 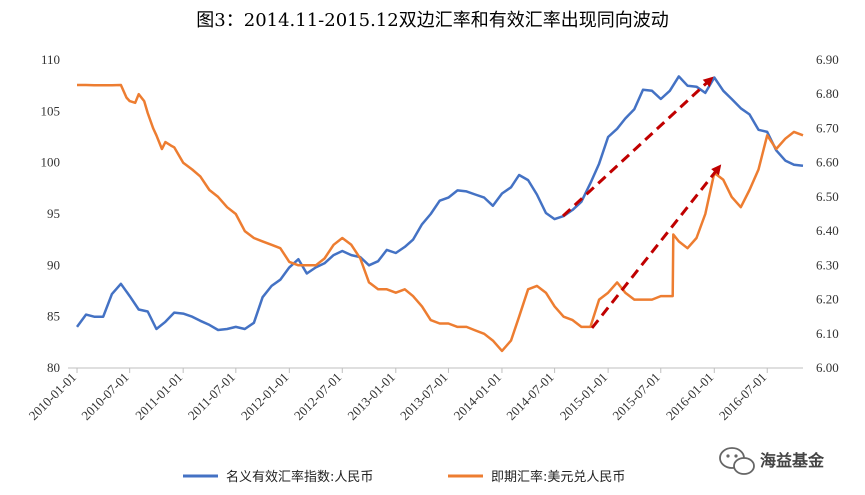 I want to click on watermark: 海益基金, so click(x=772, y=461).